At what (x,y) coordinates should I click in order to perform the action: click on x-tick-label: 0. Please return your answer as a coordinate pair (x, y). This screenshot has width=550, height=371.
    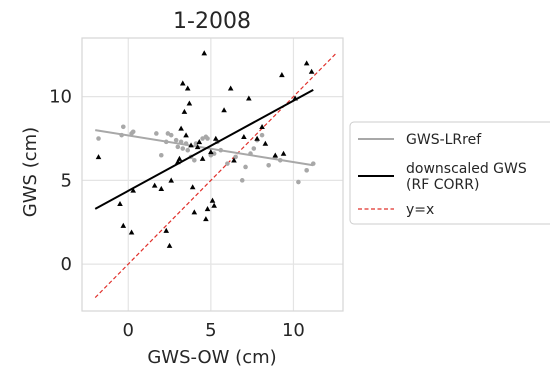
    Looking at the image, I should click on (128, 330).